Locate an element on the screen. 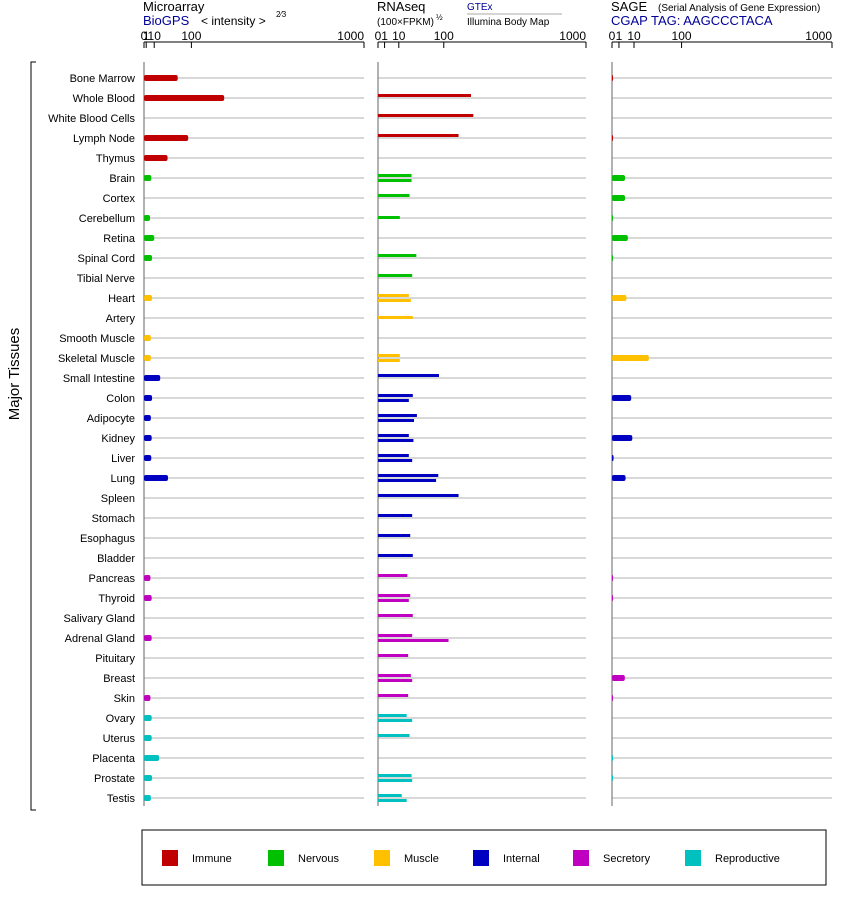  tissue-label: Small Intestine is located at coordinates (99, 379).